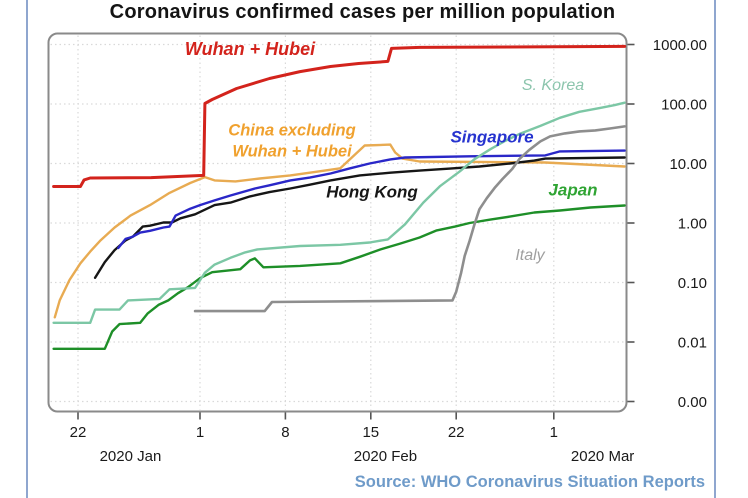  Describe the element at coordinates (602, 456) in the screenshot. I see `x-month-label: 2020 Mar` at that location.